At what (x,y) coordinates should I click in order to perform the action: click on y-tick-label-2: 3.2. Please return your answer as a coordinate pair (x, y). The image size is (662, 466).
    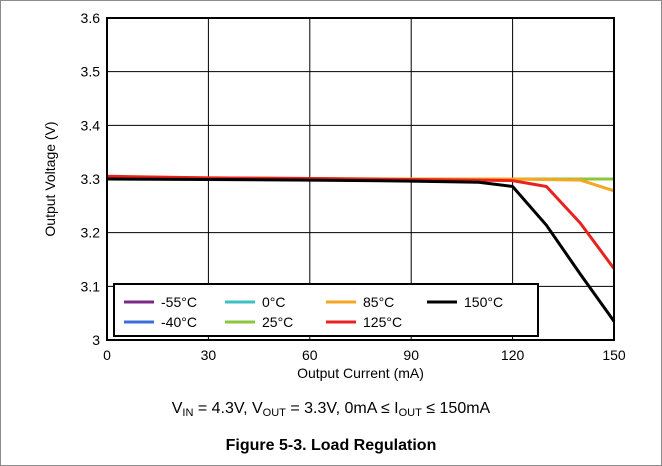
    Looking at the image, I should click on (91, 233).